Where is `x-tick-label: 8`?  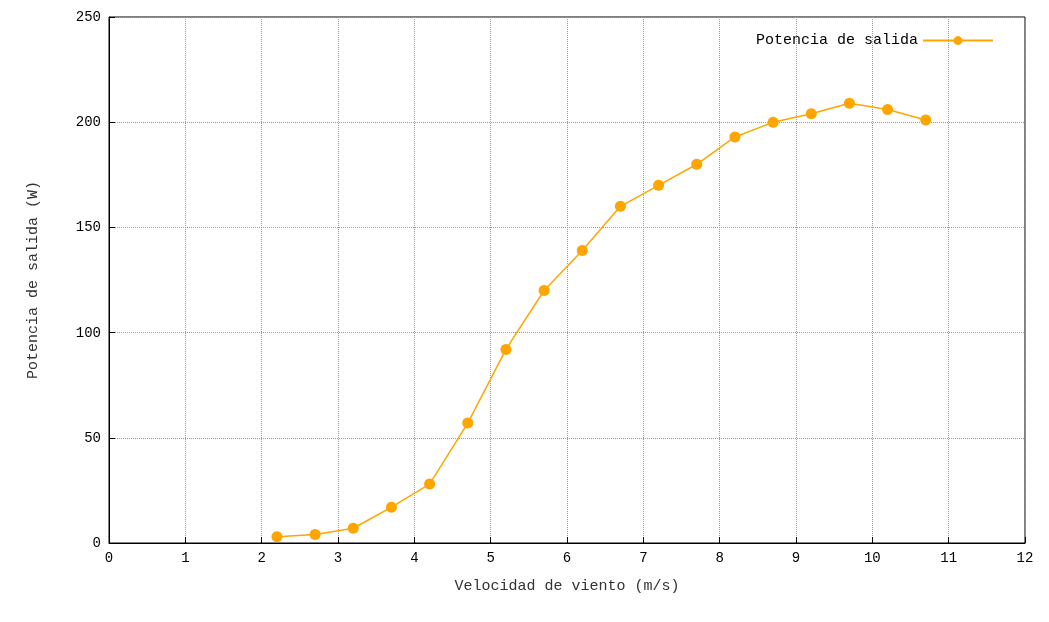 x-tick-label: 8 is located at coordinates (719, 558).